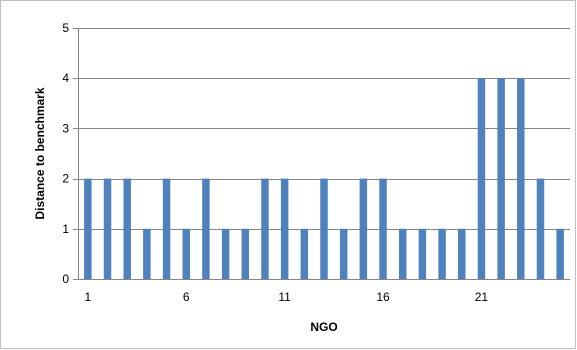 The height and width of the screenshot is (350, 577). What do you see at coordinates (65, 78) in the screenshot?
I see `y-tick-label-4: 4` at bounding box center [65, 78].